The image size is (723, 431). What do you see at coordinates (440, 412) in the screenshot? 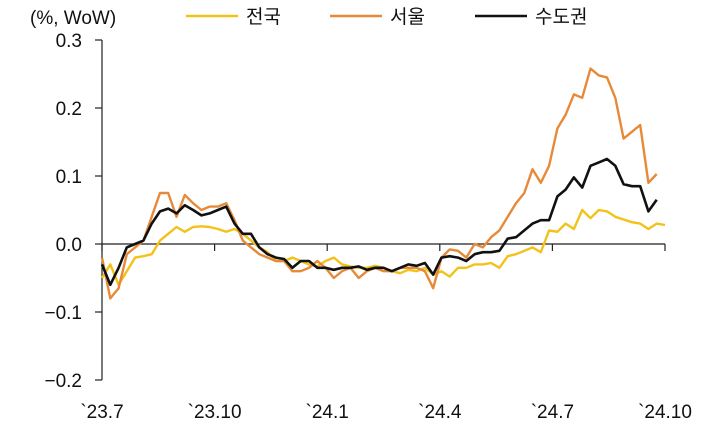
I see `x-tick-label: `24.4` at bounding box center [440, 412].